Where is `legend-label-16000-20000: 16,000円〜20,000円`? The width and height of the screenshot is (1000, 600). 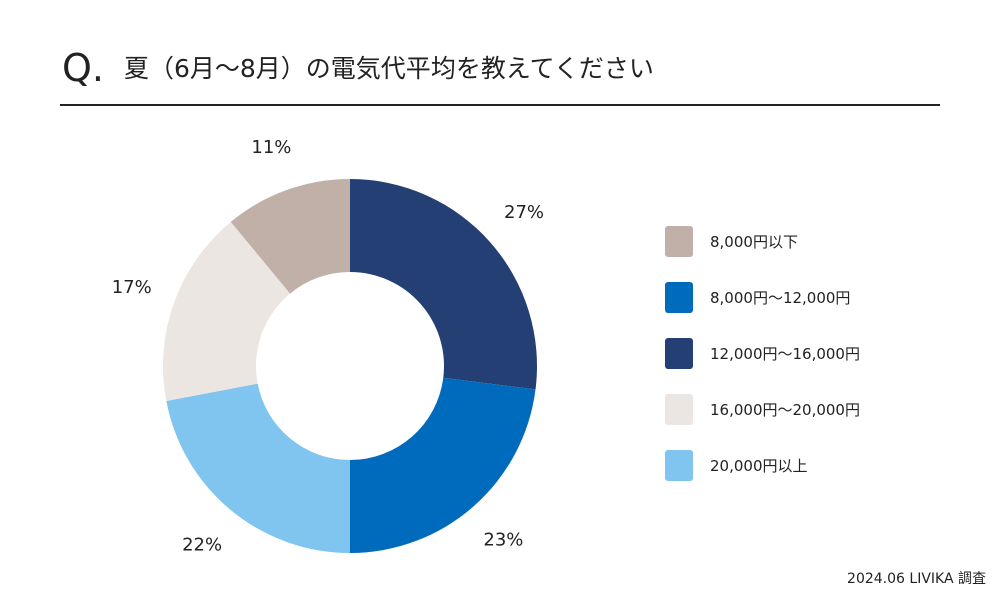 legend-label-16000-20000: 16,000円〜20,000円 is located at coordinates (785, 410).